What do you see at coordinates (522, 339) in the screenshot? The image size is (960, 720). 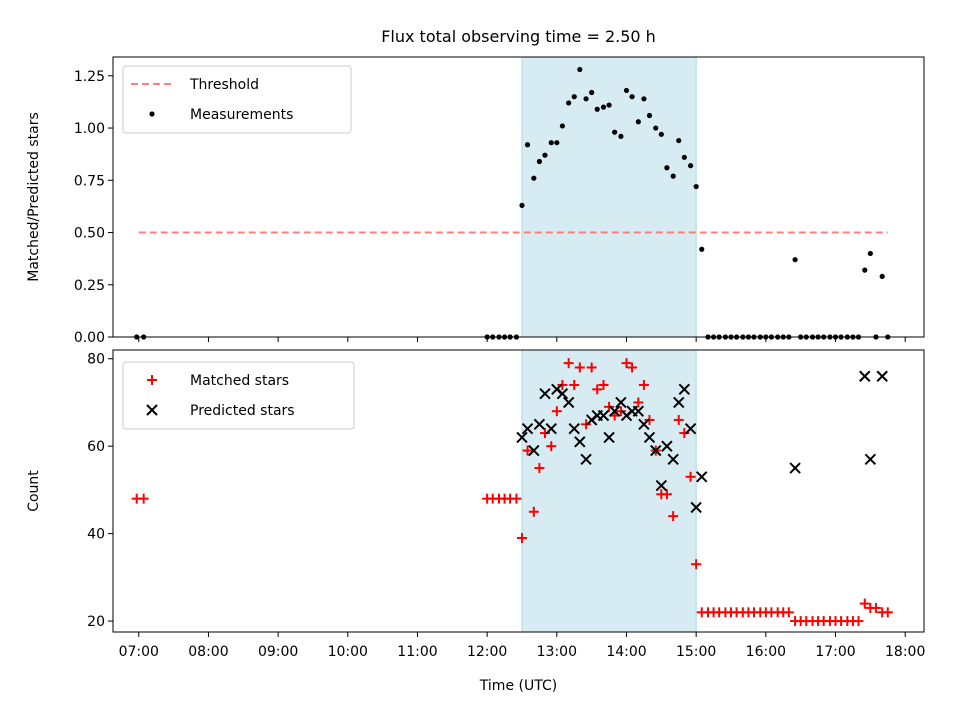 I see `top-x-axis-ticks` at bounding box center [522, 339].